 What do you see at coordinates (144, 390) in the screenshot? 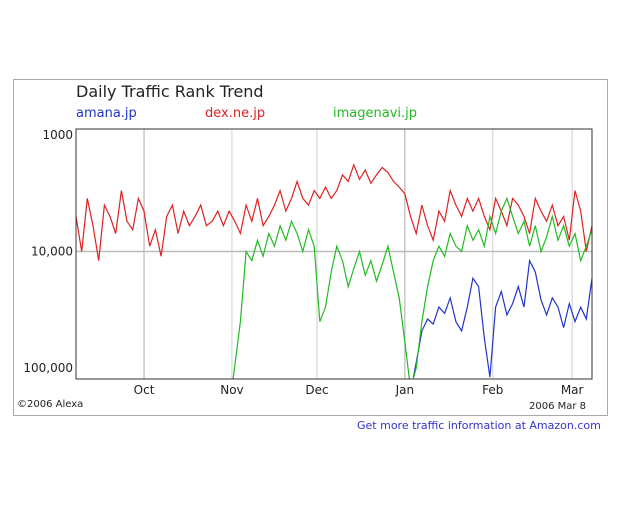
I see `x-tick-label: Oct` at bounding box center [144, 390].